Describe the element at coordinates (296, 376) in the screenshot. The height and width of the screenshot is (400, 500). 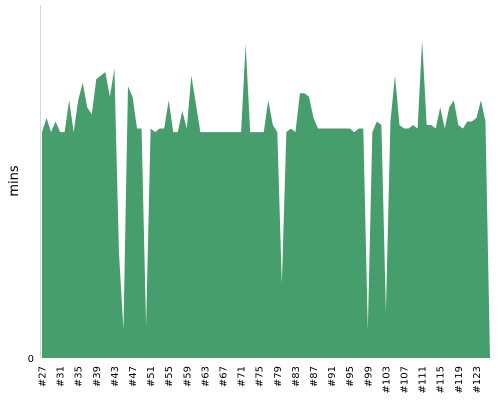
I see `x-tick-label: #83` at that location.